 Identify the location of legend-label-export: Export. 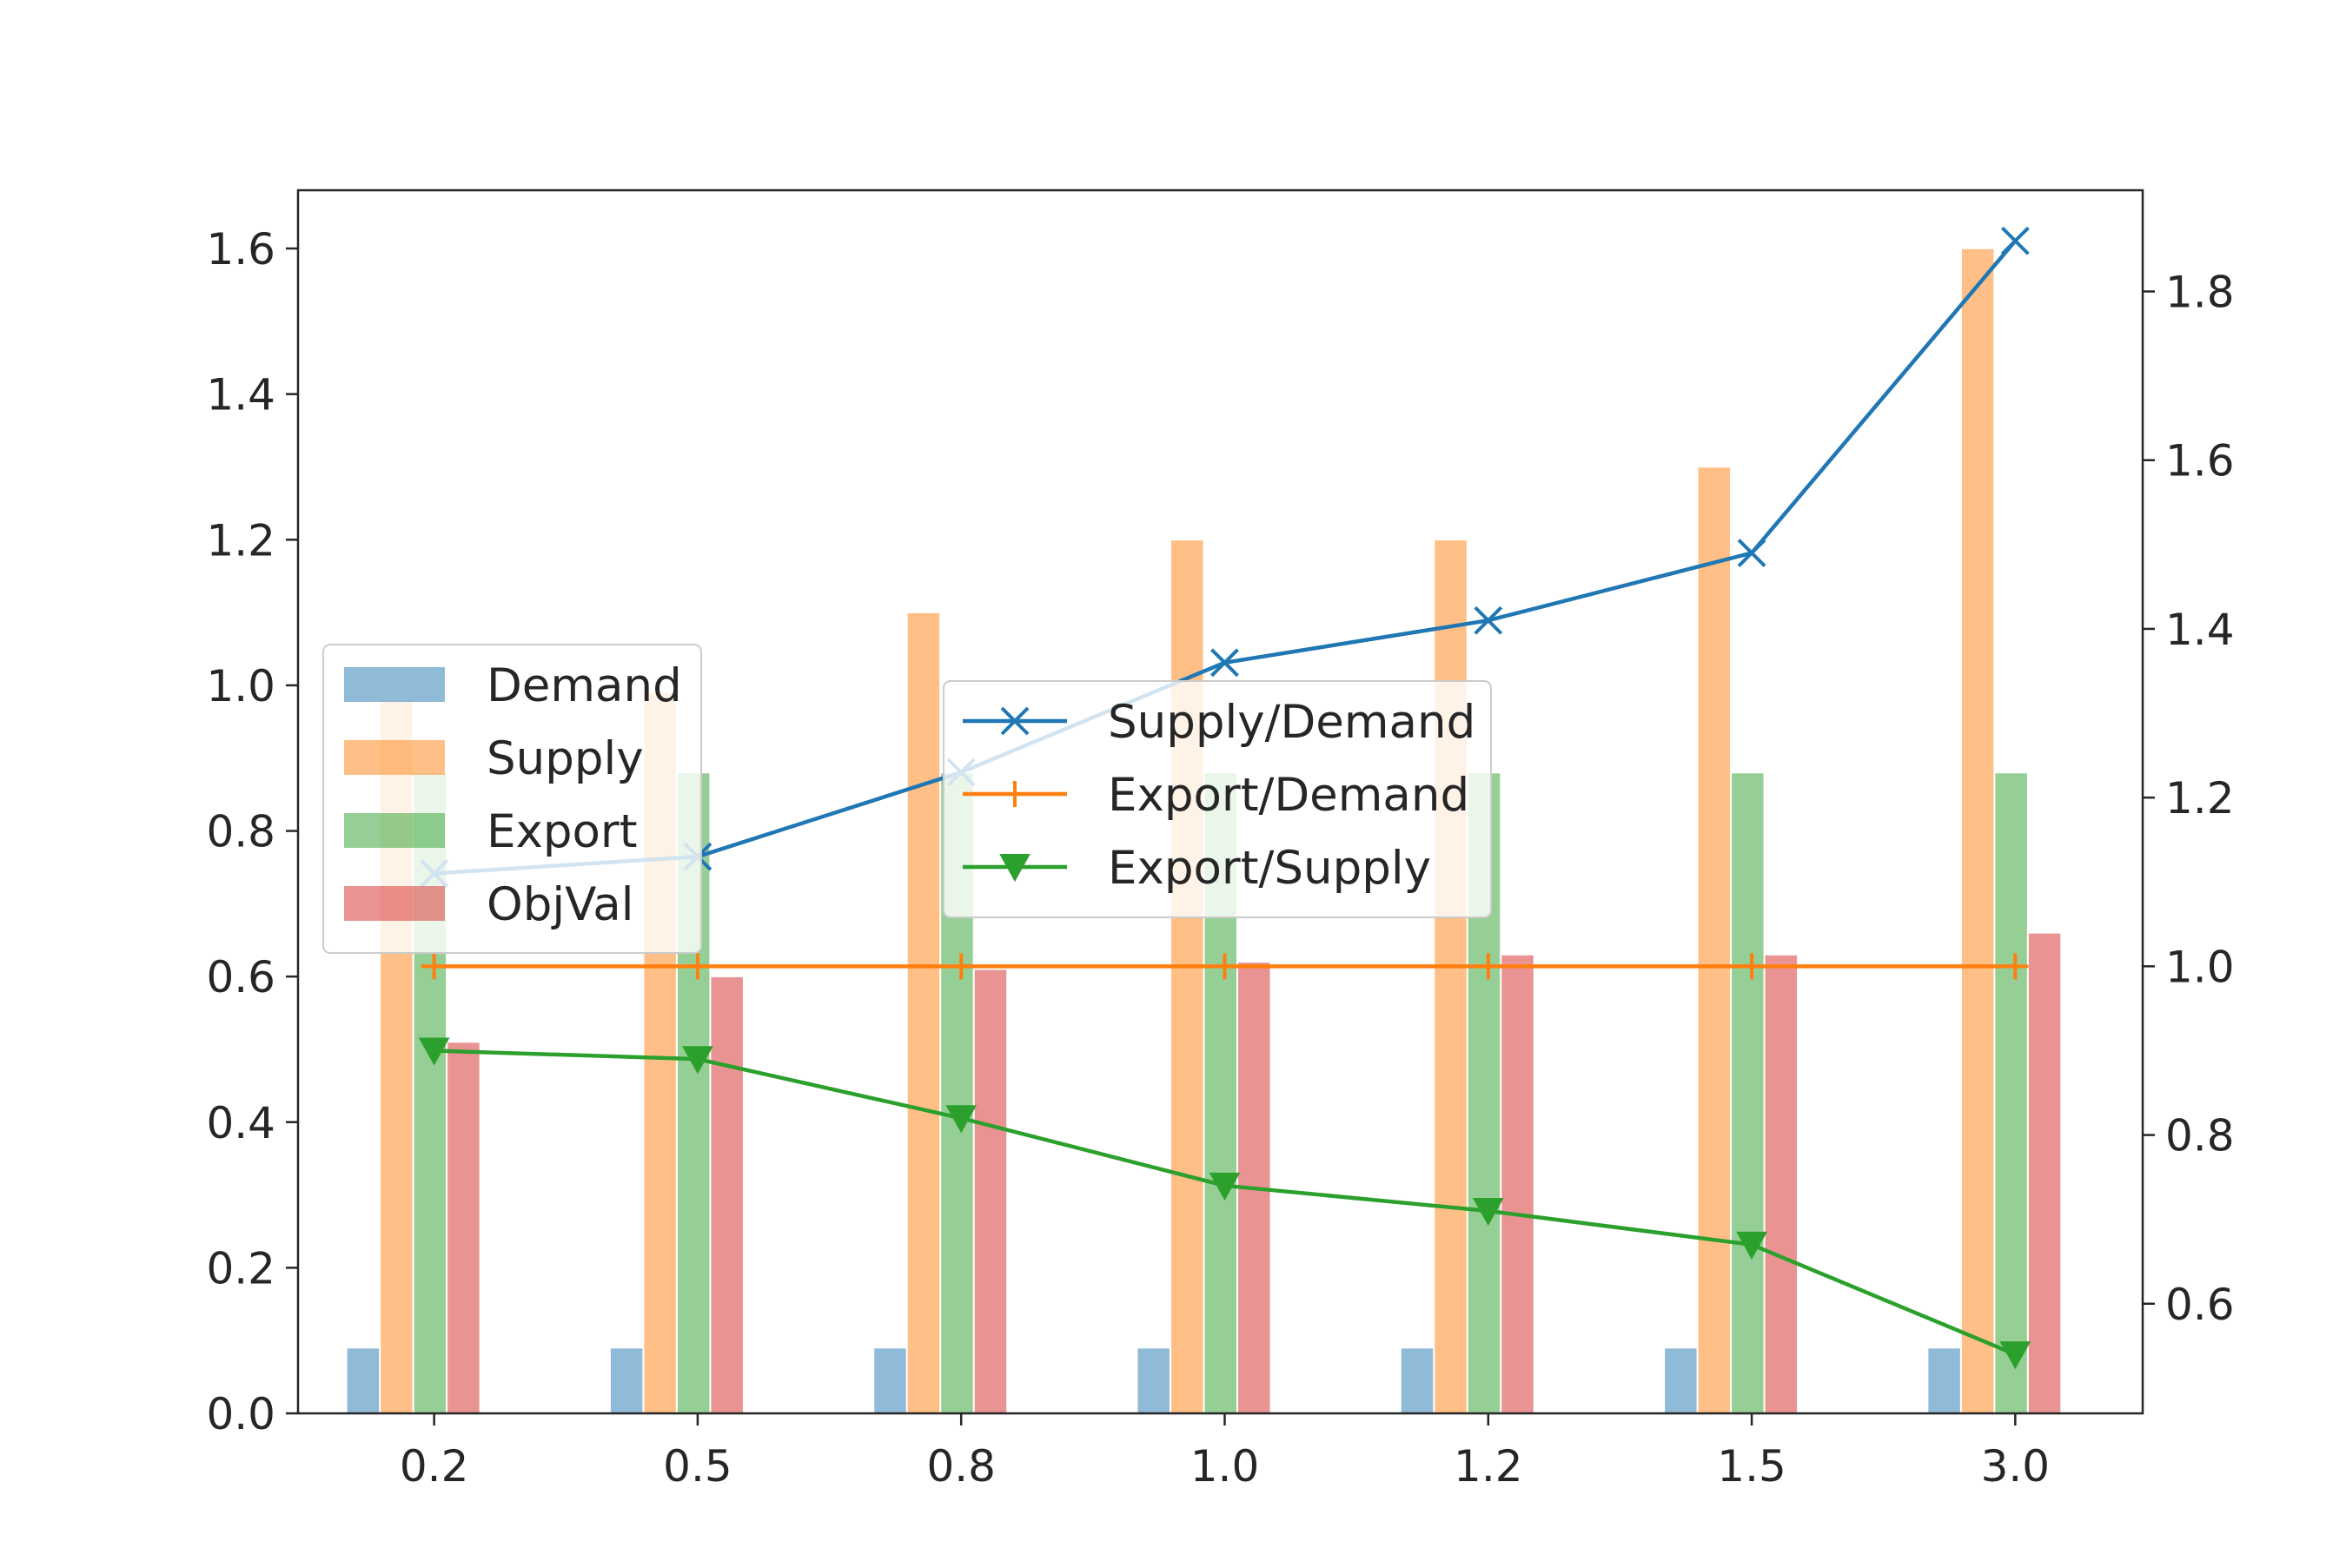
(562, 831).